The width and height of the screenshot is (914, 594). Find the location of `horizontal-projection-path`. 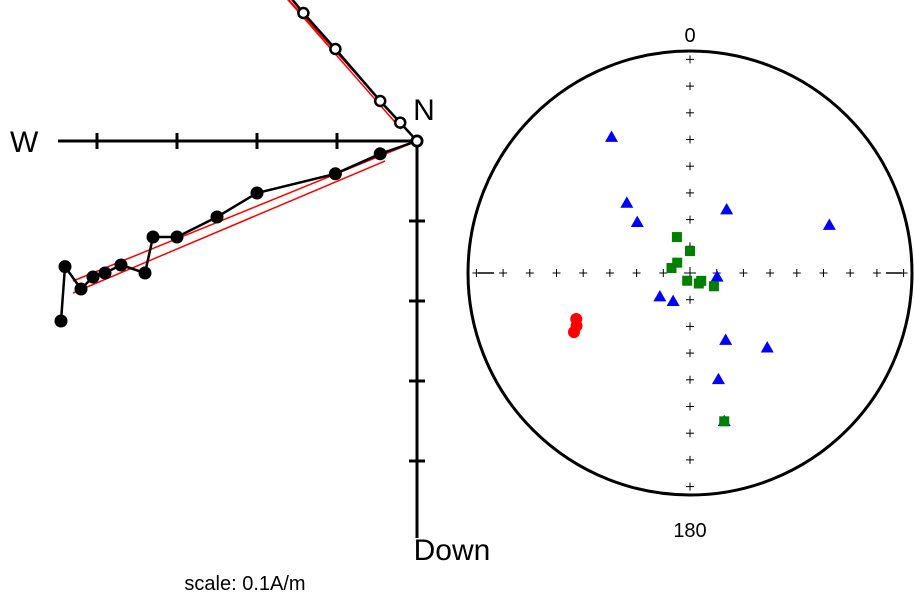

horizontal-projection-path is located at coordinates (238, 230).